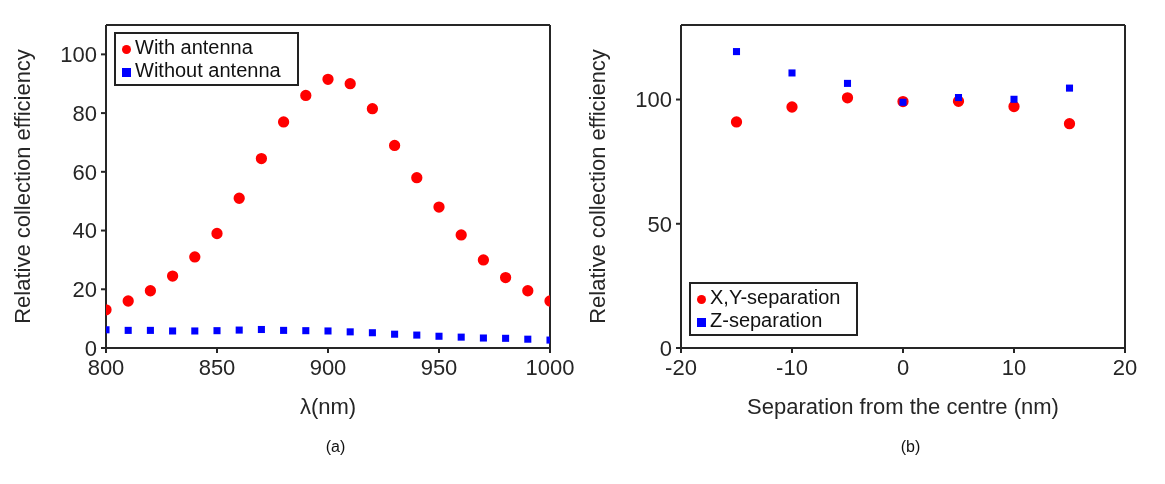 The image size is (1165, 484). I want to click on legend-label: With antenna, so click(194, 47).